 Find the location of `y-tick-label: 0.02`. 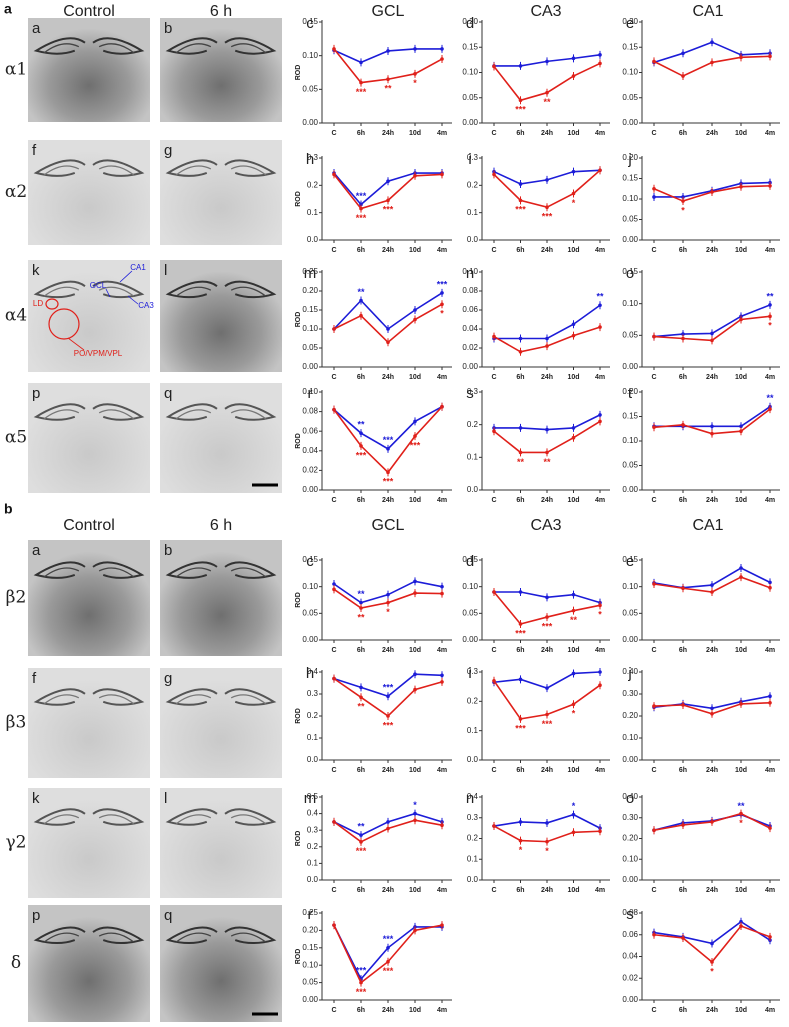

y-tick-label: 0.02 is located at coordinates (630, 977).